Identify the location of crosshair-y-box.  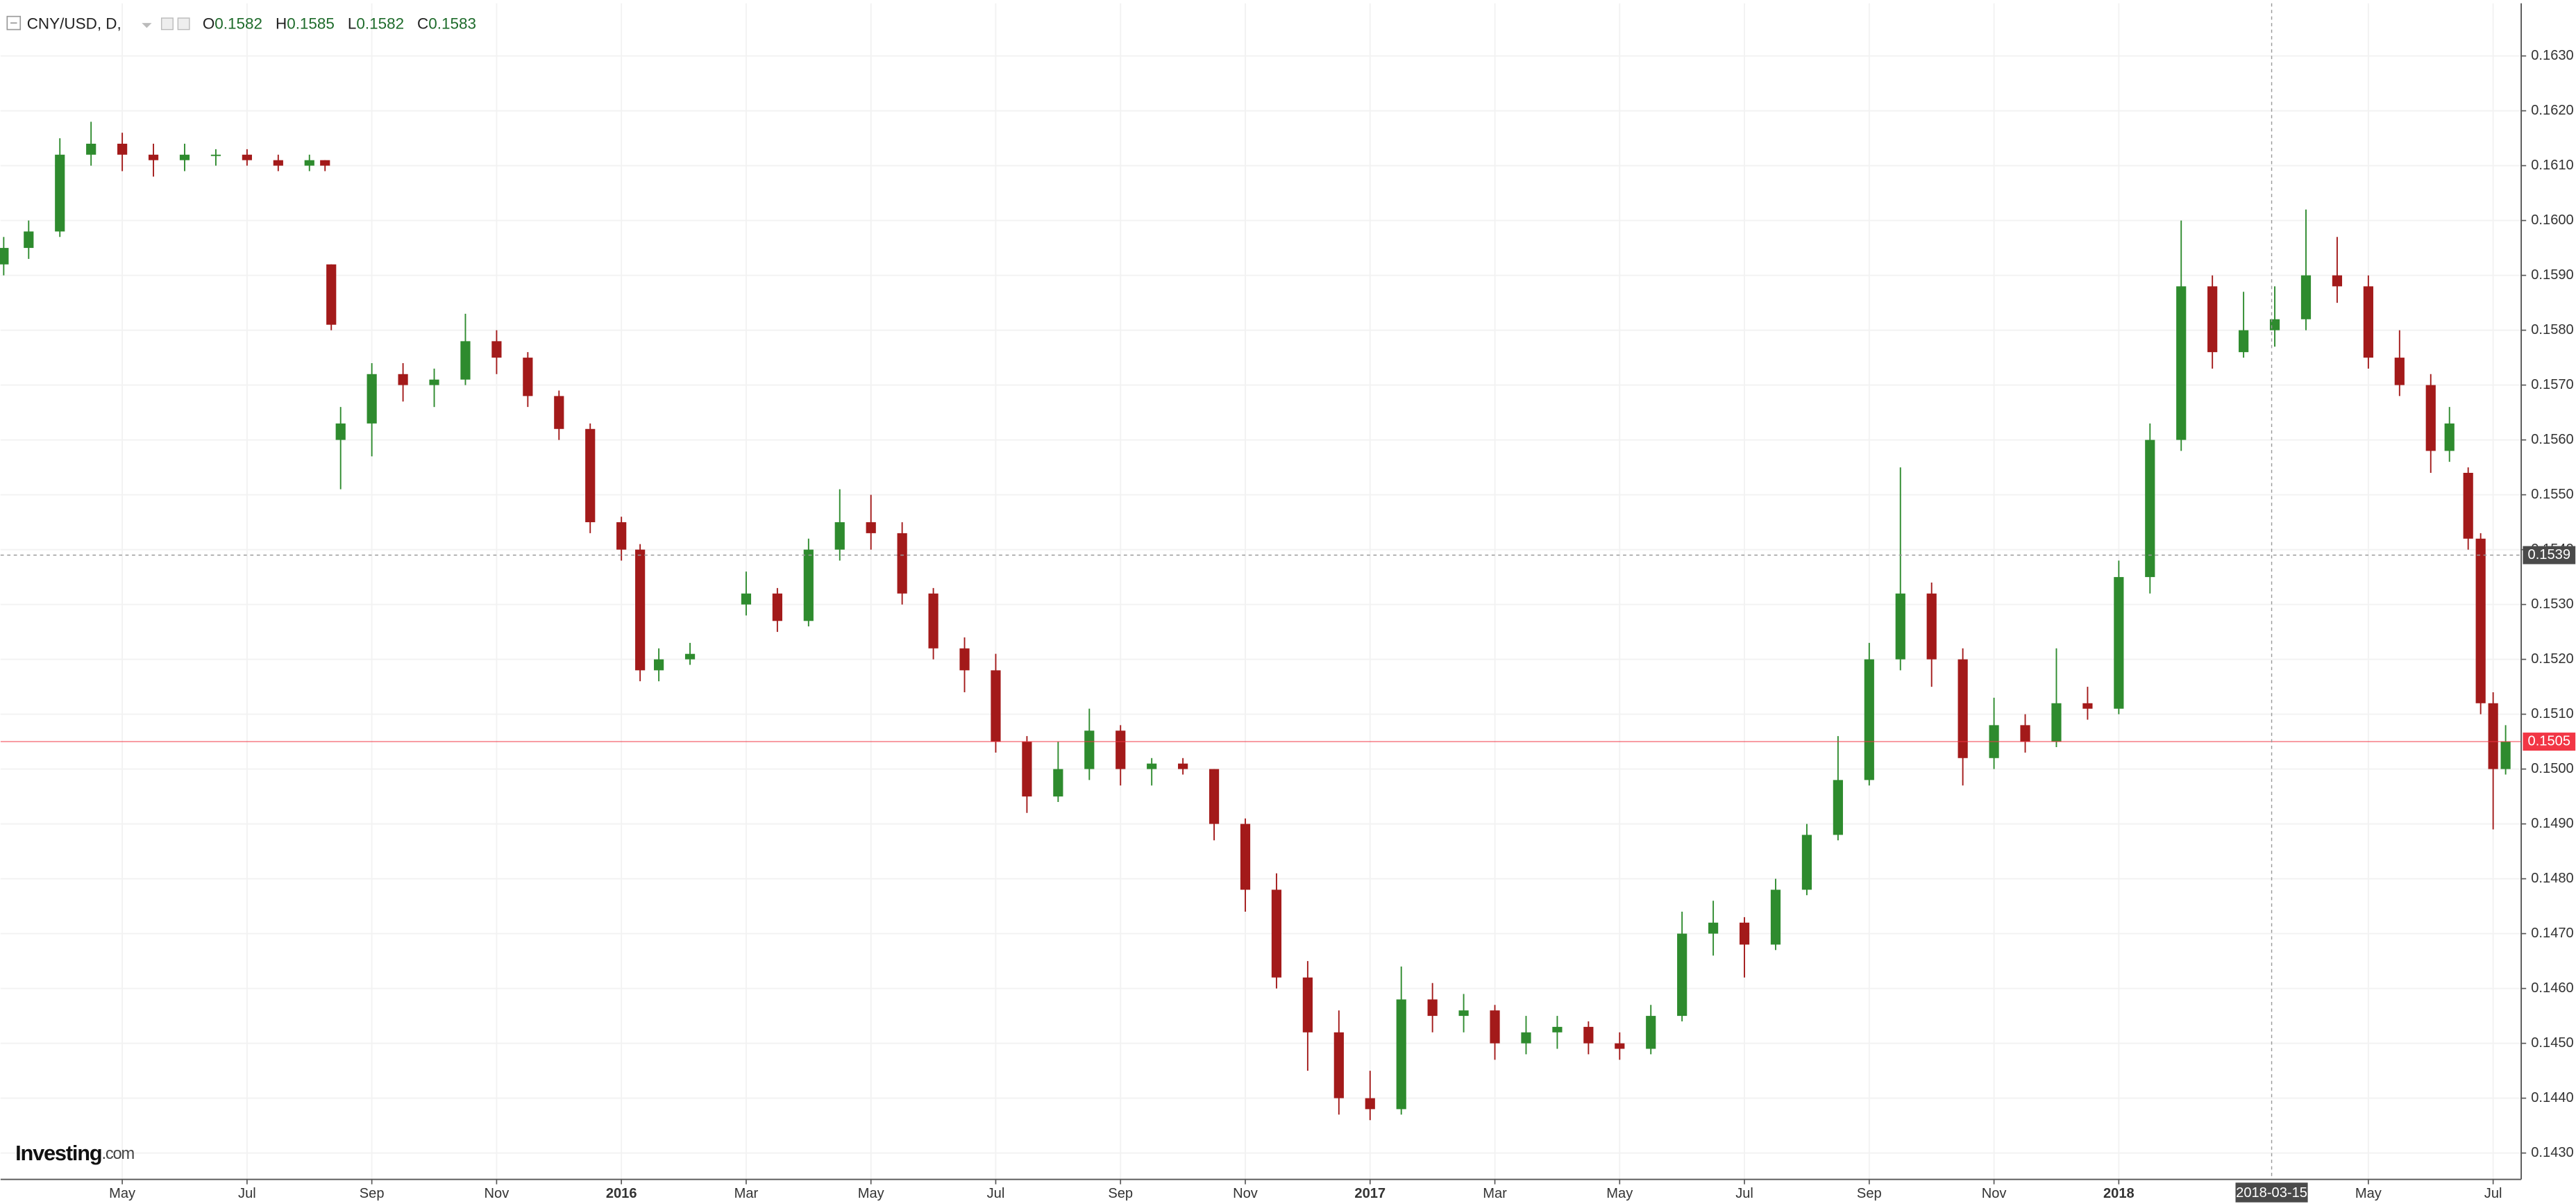
(2549, 556).